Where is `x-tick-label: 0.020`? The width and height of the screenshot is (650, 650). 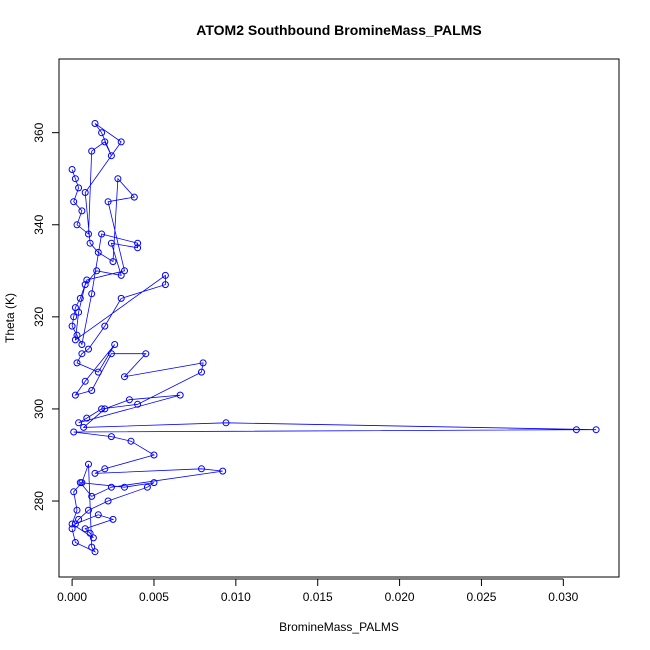 x-tick-label: 0.020 is located at coordinates (400, 597).